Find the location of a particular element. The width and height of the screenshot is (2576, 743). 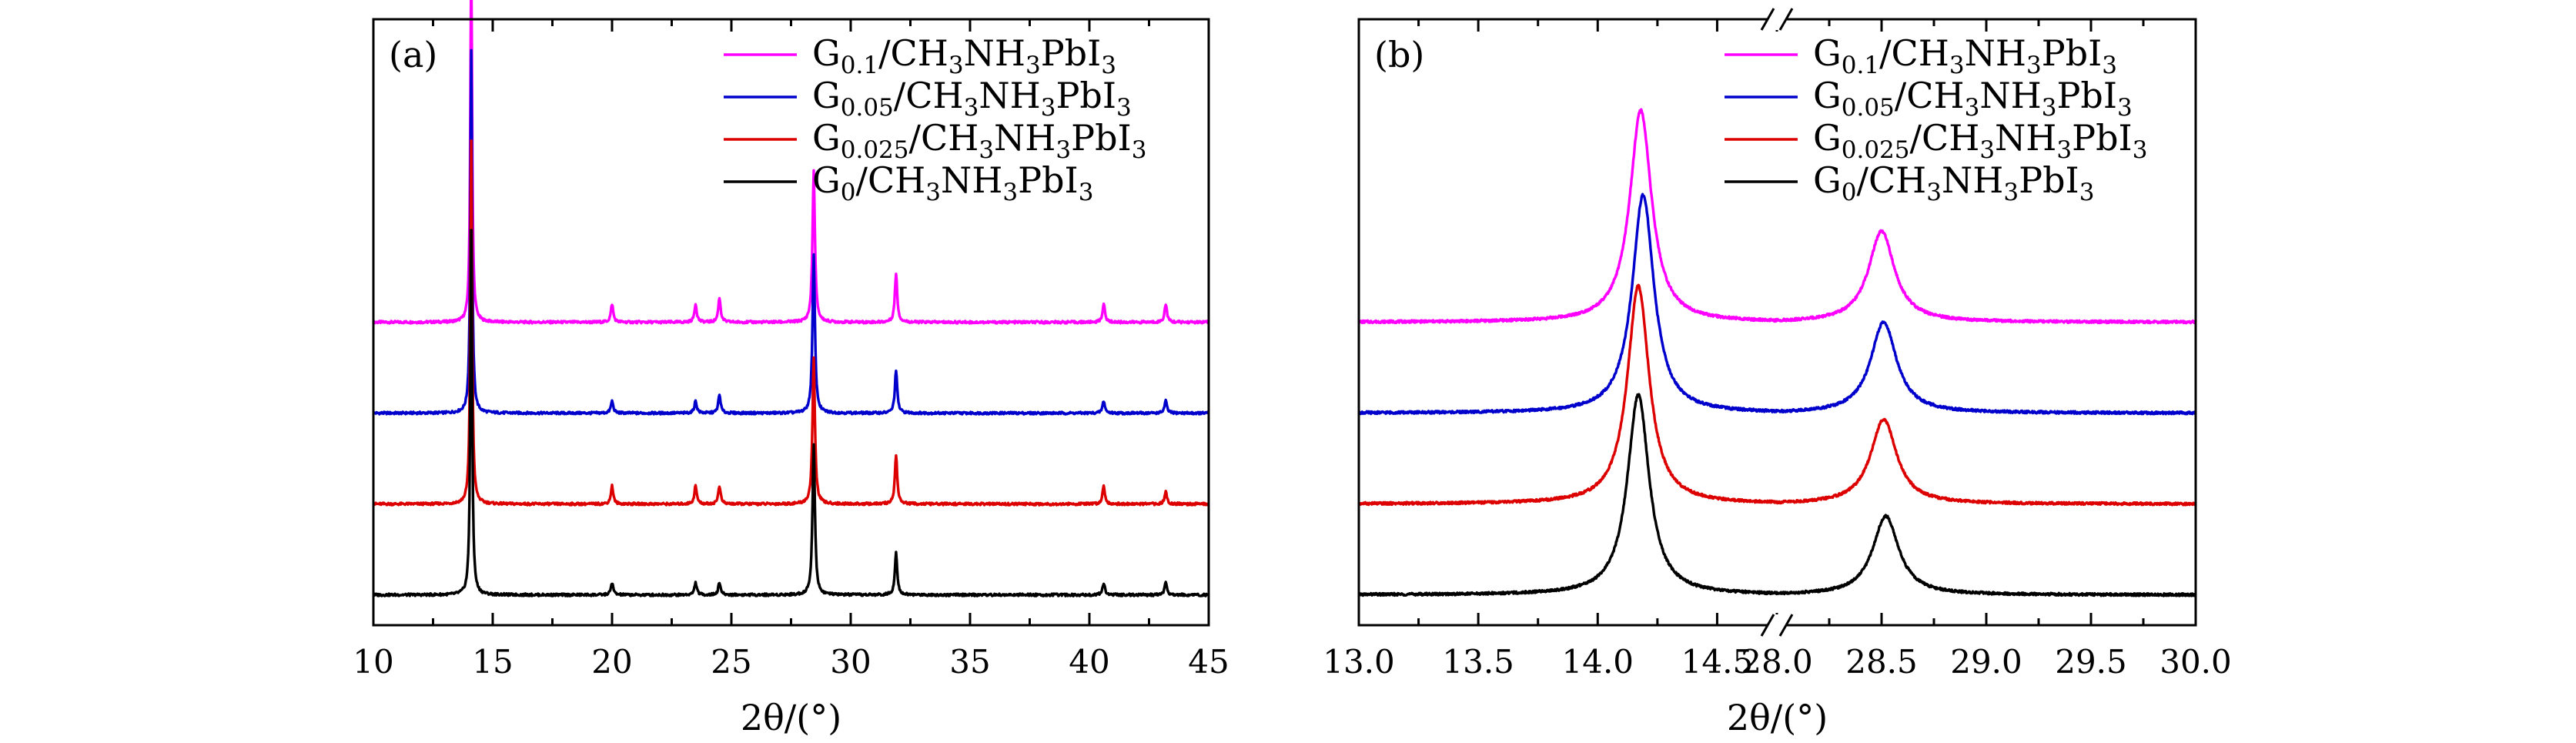

x-tick-label-b: 28.5 is located at coordinates (1882, 662).